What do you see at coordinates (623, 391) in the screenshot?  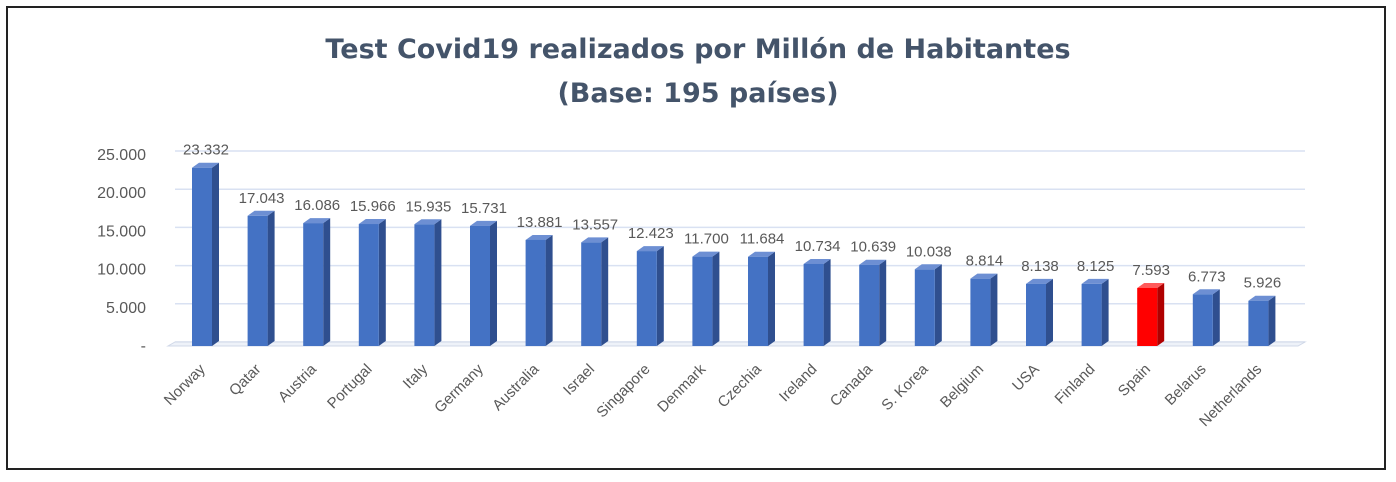 I see `x-tick-label: Singapore` at bounding box center [623, 391].